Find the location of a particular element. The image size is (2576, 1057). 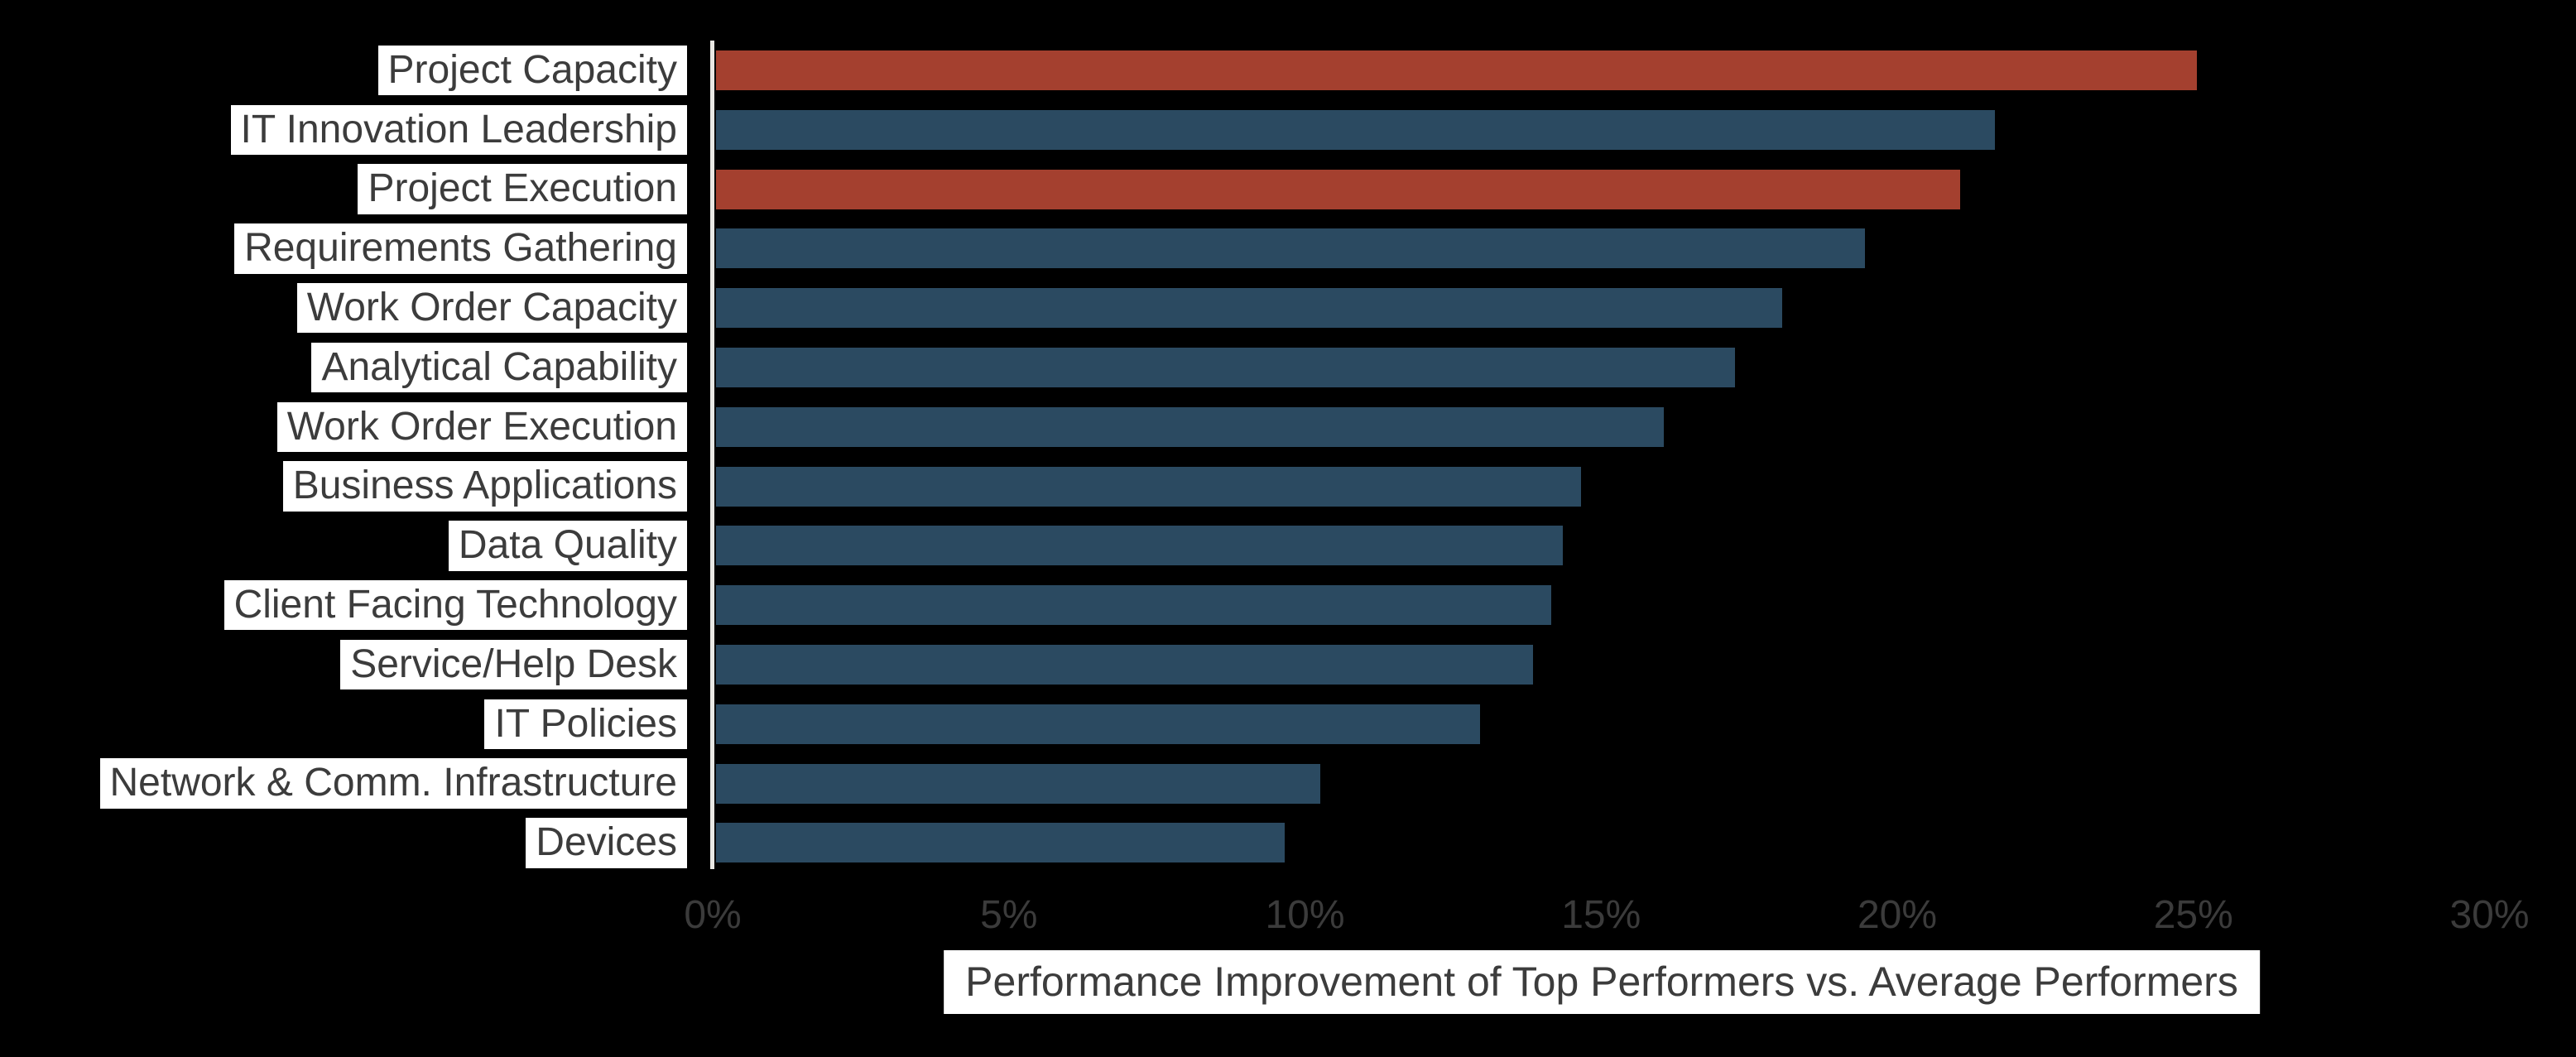

bar-row: IT Innovation Leadership is located at coordinates (1288, 130).